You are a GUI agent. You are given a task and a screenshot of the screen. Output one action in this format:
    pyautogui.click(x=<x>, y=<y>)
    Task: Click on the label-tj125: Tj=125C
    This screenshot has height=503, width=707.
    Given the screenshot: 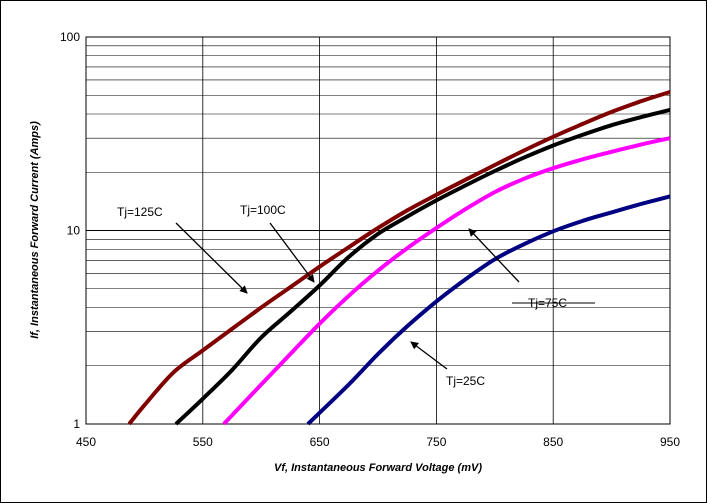 What is the action you would take?
    pyautogui.click(x=140, y=212)
    